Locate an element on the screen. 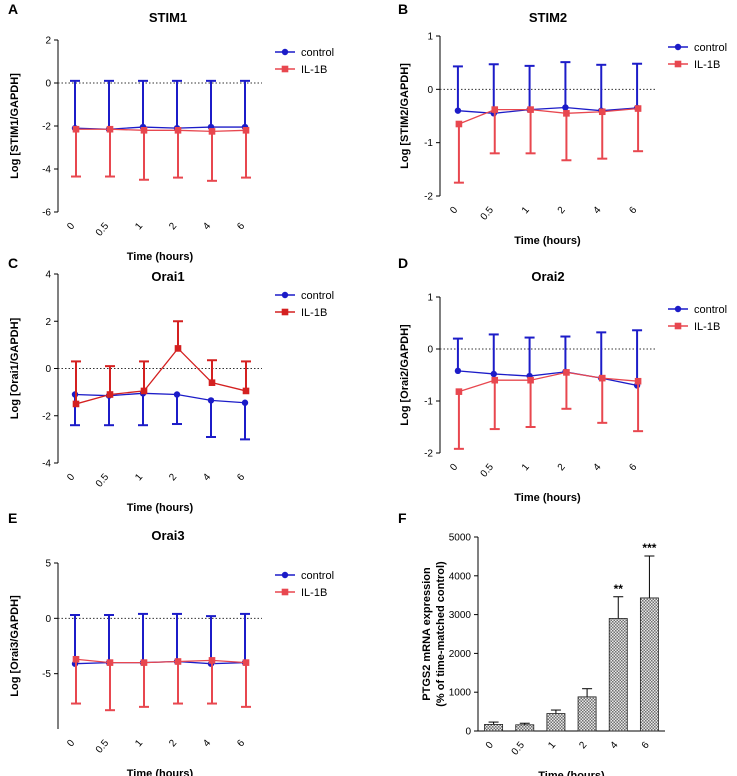  y-tick-label: 4 is located at coordinates (48, 275).